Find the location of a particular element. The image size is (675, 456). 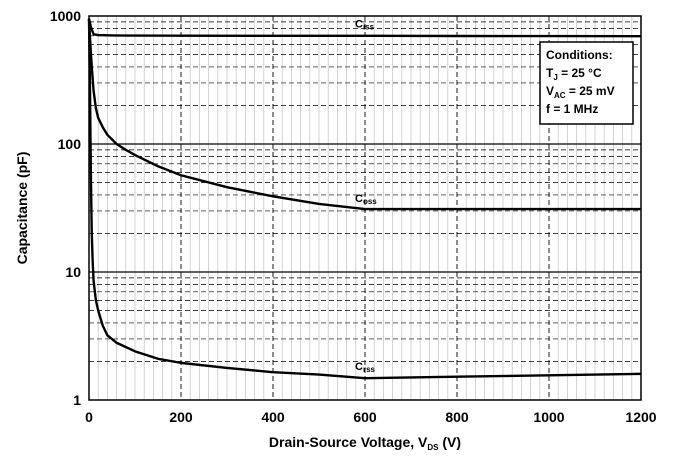

curve-label-subscript: oss is located at coordinates (370, 201).